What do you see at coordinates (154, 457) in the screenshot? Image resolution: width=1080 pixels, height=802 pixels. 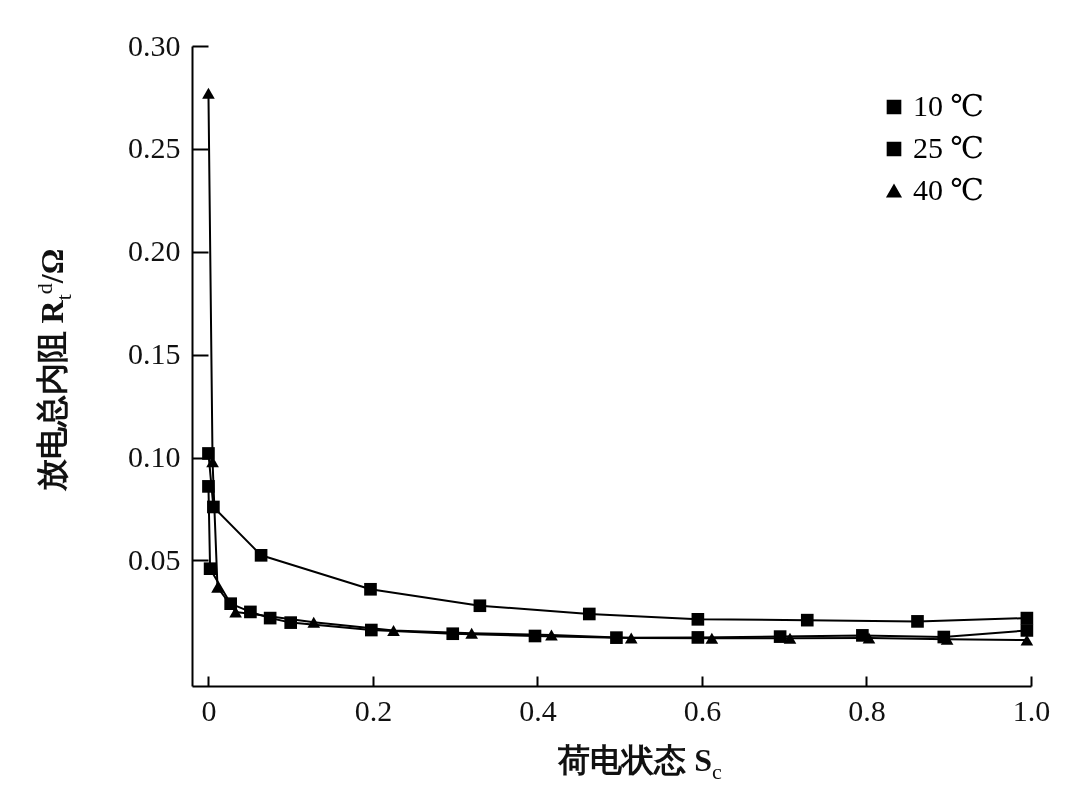 I see `y-tick-label: 0.10` at bounding box center [154, 457].